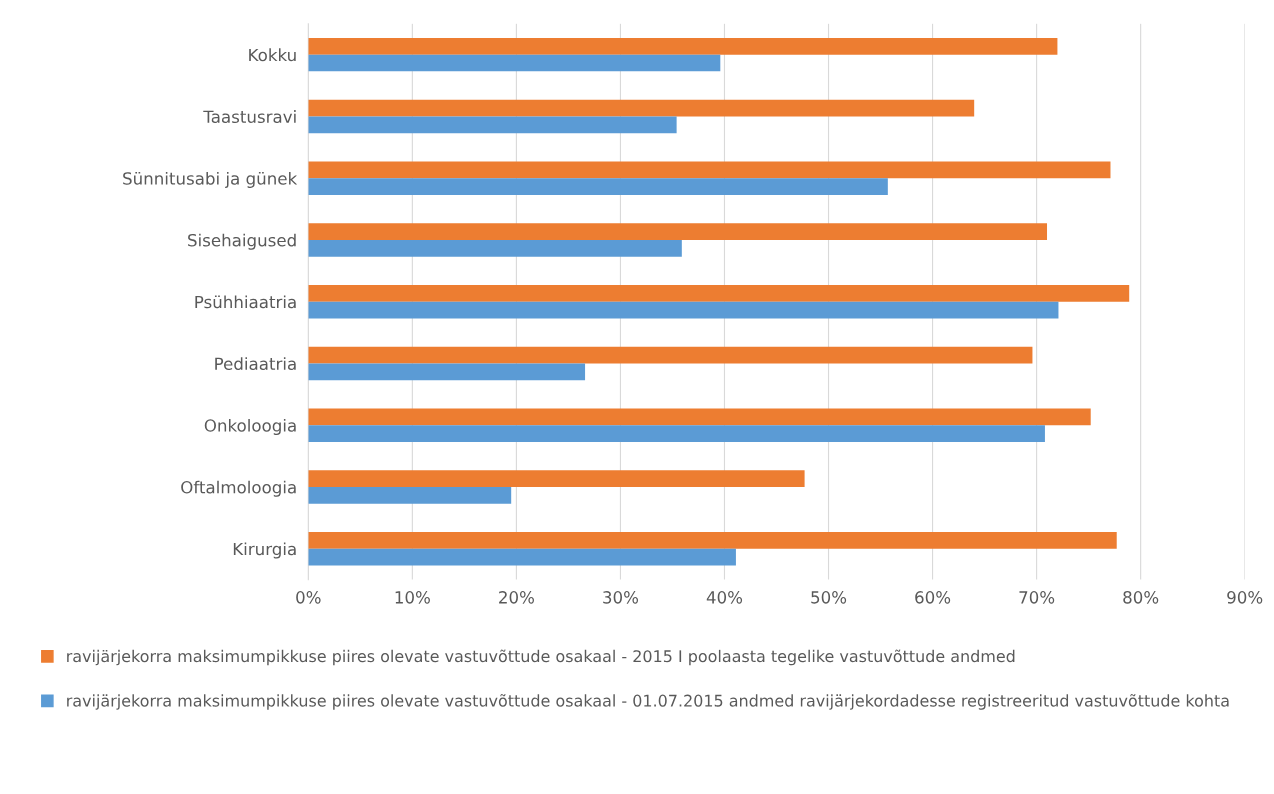 The width and height of the screenshot is (1274, 794). What do you see at coordinates (621, 597) in the screenshot?
I see `x-tick-label: 30%` at bounding box center [621, 597].